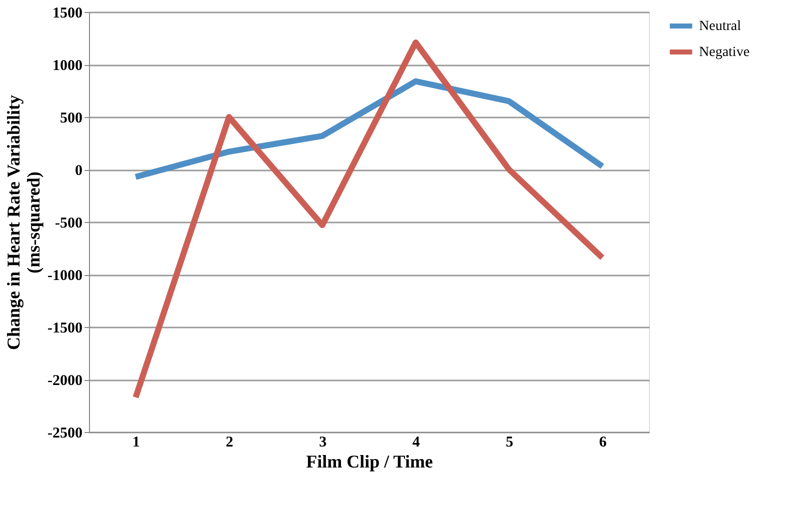 The height and width of the screenshot is (529, 810). I want to click on y-tick-label: -500, so click(68, 224).